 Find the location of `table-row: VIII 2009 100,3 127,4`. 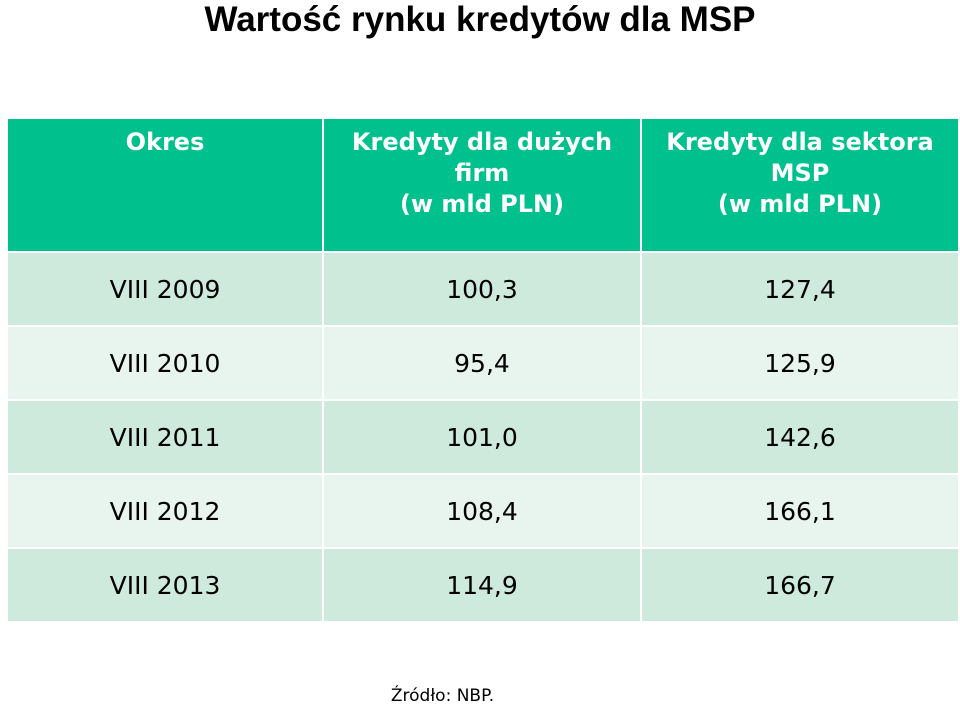

table-row: VIII 2009 100,3 127,4 is located at coordinates (483, 289).